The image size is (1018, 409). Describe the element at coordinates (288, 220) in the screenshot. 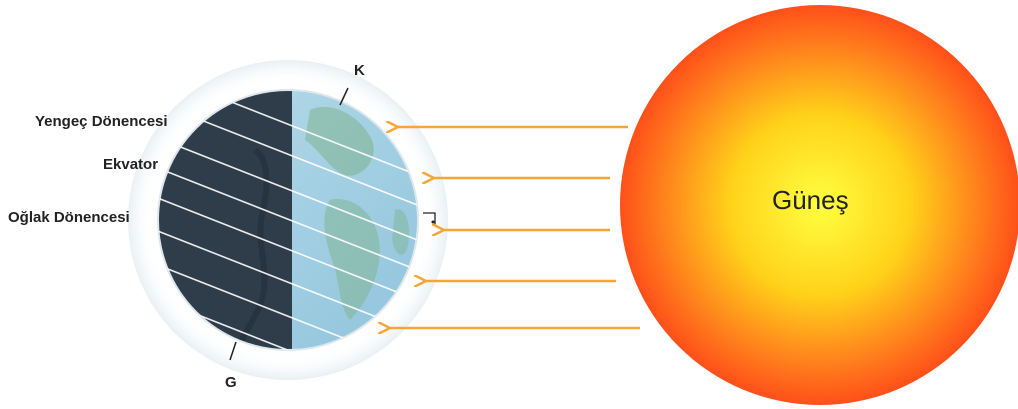

I see `equator-line` at that location.